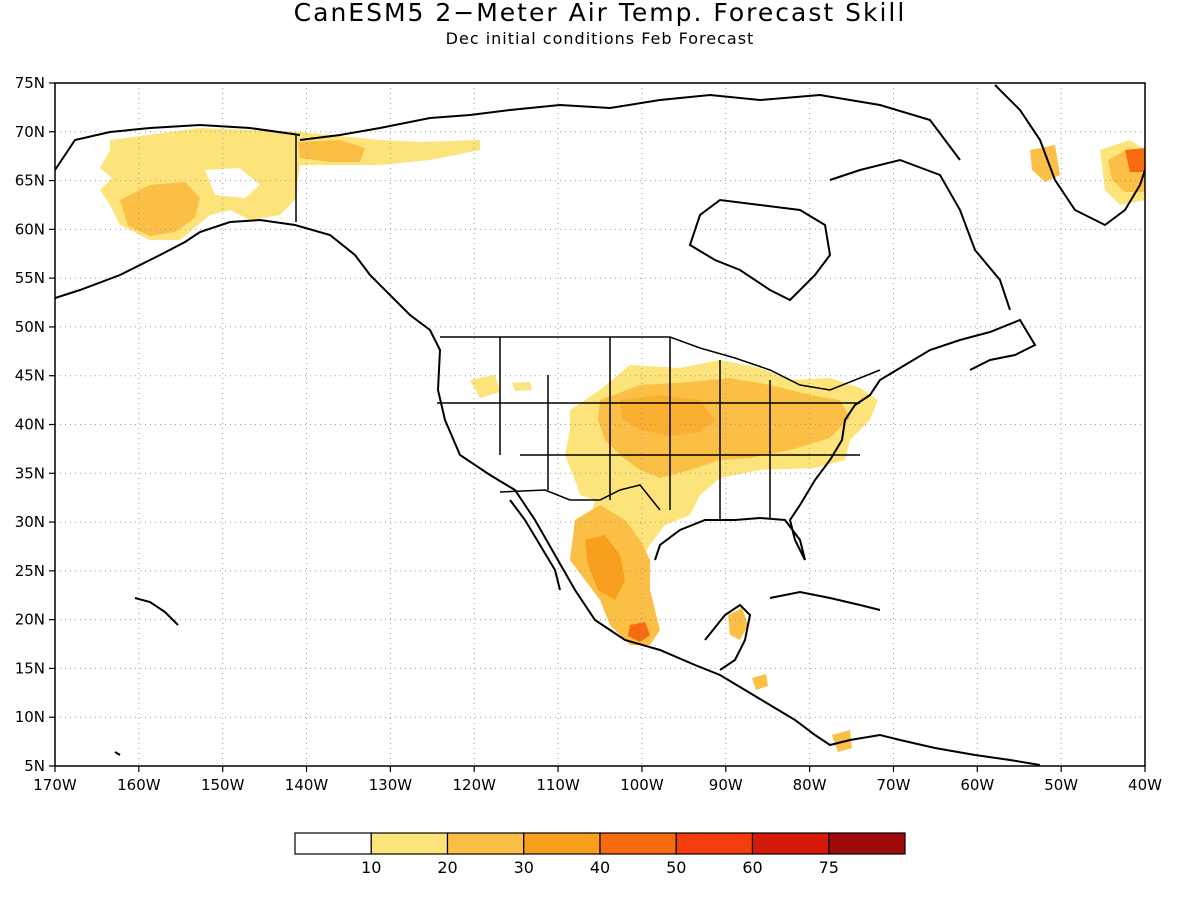 The image size is (1200, 900). What do you see at coordinates (738, 624) in the screenshot?
I see `shading-yucatan` at bounding box center [738, 624].